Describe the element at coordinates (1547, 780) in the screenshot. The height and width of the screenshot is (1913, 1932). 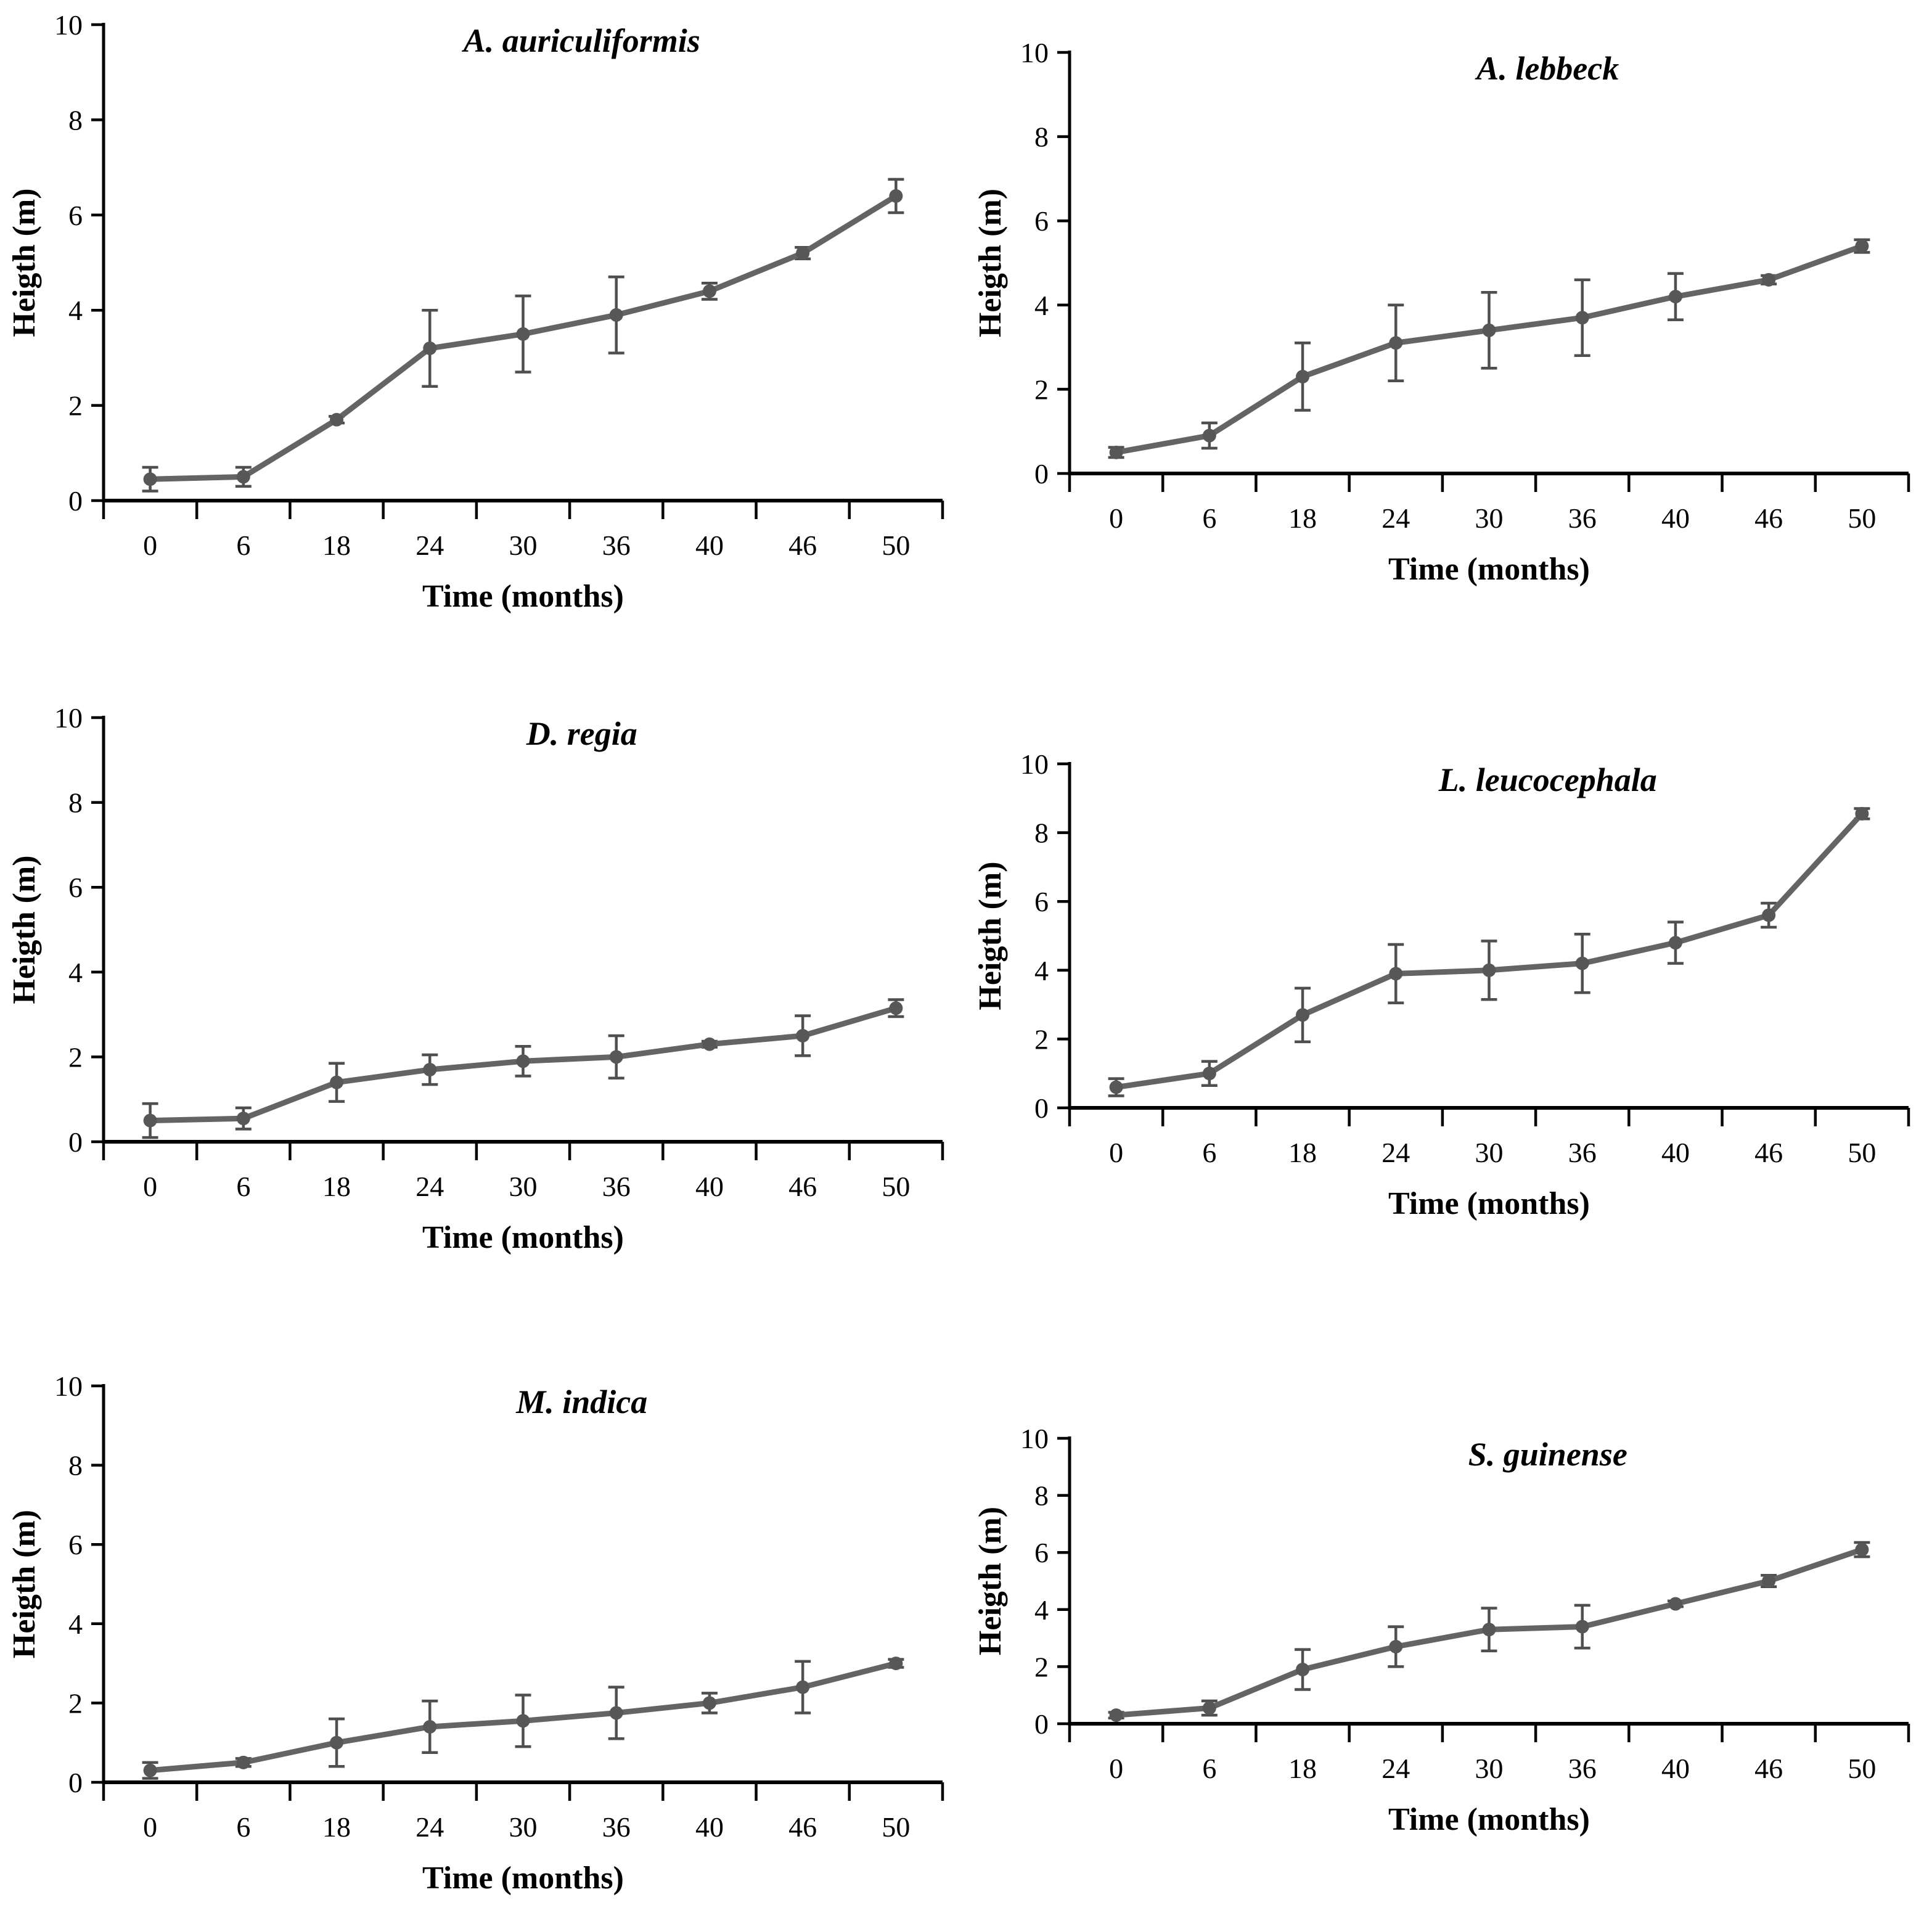
I see `chart-title: L. leucocephala` at that location.